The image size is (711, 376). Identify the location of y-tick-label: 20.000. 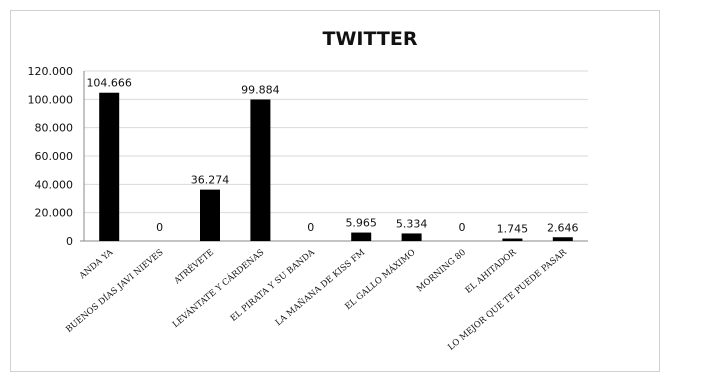
(54, 213).